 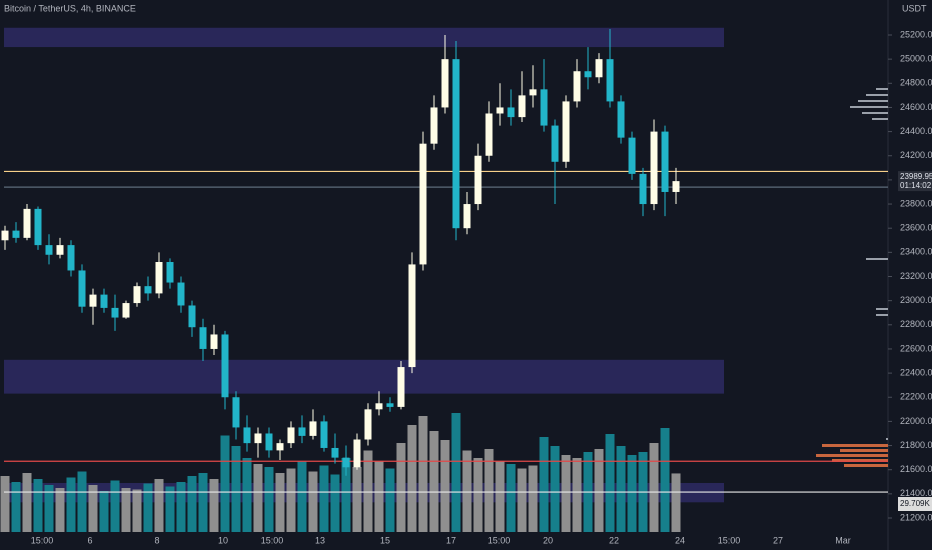 I want to click on y-tick-label: 24800.00, so click(x=916, y=83).